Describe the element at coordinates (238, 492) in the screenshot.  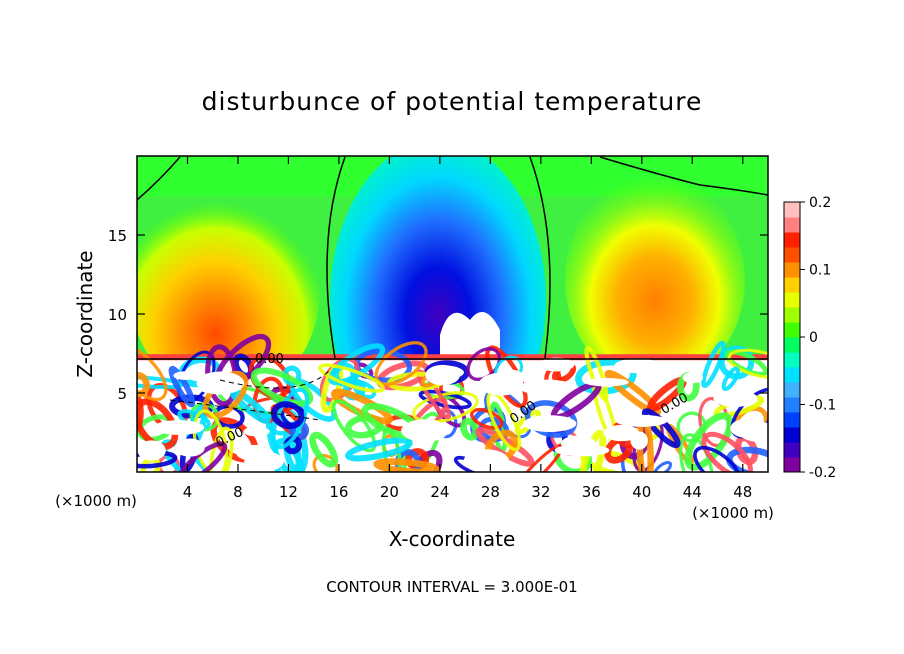
I see `x-tick-label: 8` at that location.